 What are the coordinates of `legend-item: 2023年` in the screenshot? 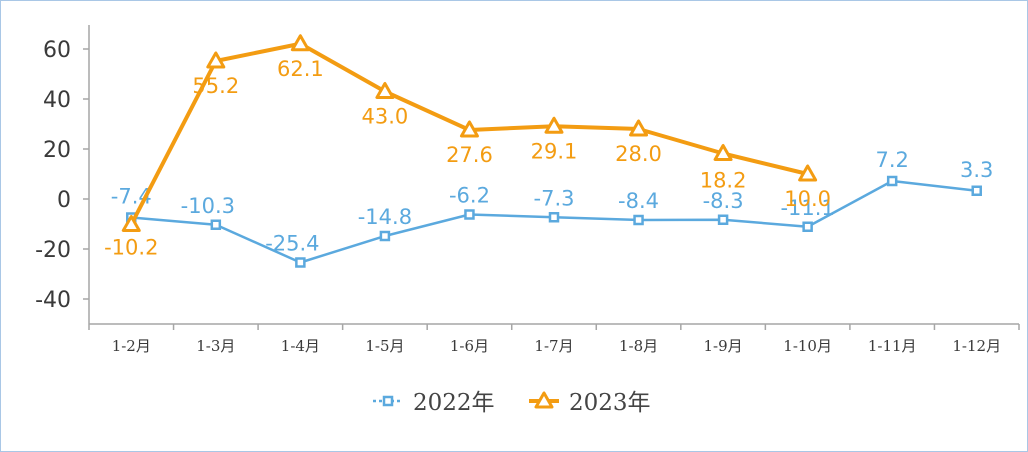 It's located at (590, 403).